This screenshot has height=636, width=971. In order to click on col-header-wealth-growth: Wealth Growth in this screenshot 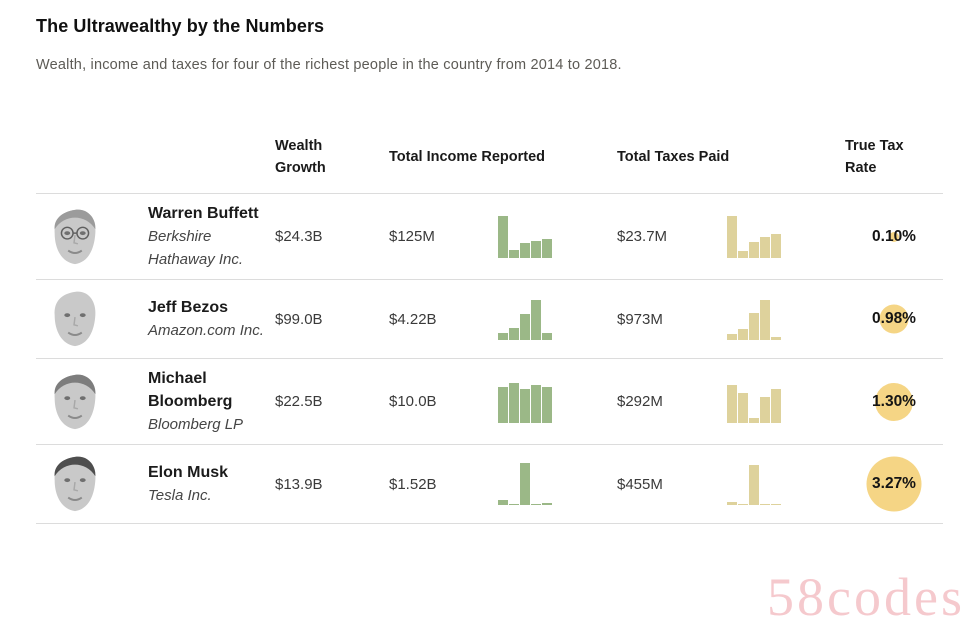, I will do `click(300, 157)`.